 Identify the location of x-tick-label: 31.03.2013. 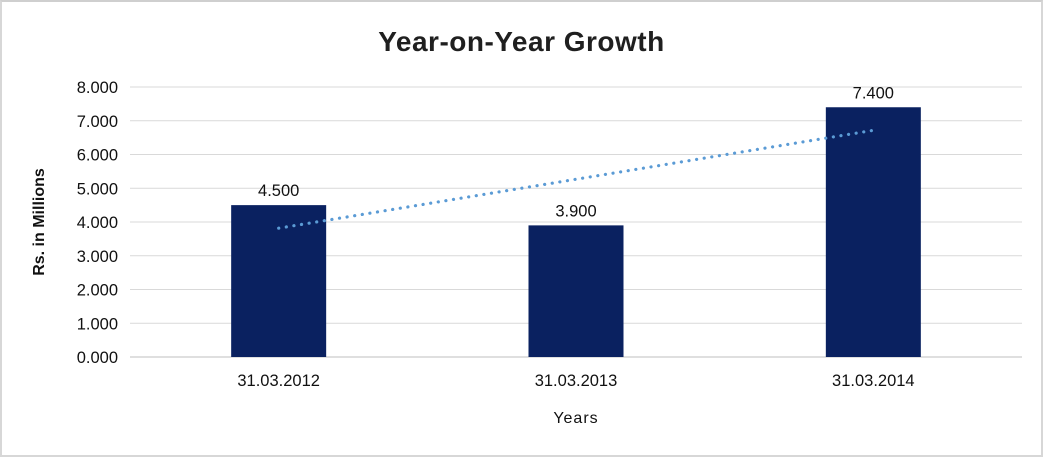
(576, 381).